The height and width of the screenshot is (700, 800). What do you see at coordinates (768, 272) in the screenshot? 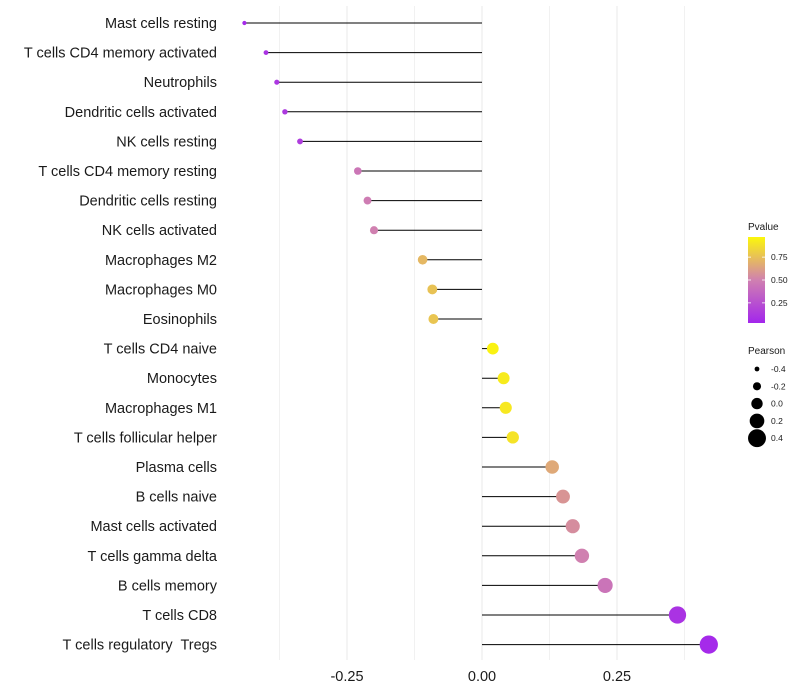
I see `pvalue-legend: Pvalue 0.75 0.50 0.25` at bounding box center [768, 272].